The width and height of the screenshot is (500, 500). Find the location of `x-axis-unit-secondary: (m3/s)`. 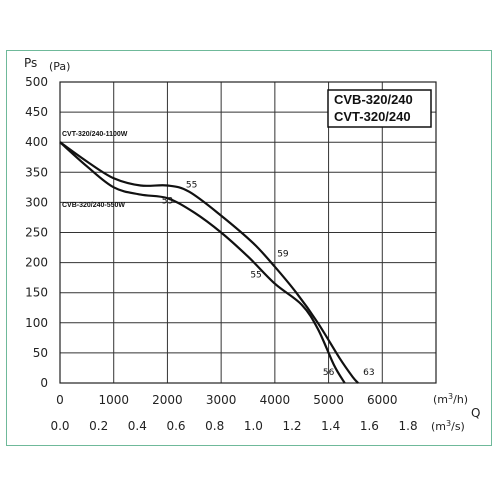

x-axis-unit-secondary: (m3/s) is located at coordinates (448, 426).